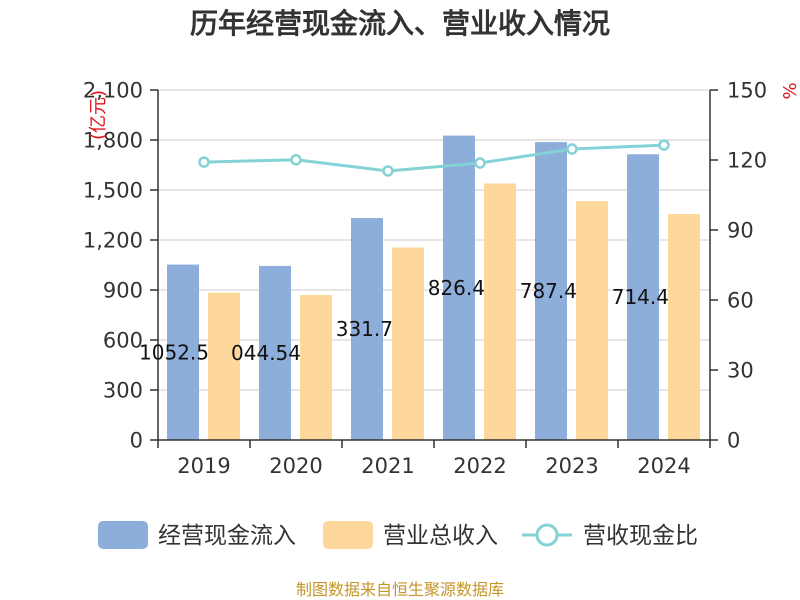 Image resolution: width=800 pixels, height=600 pixels. What do you see at coordinates (684, 327) in the screenshot?
I see `bar-revenue-2024` at bounding box center [684, 327].